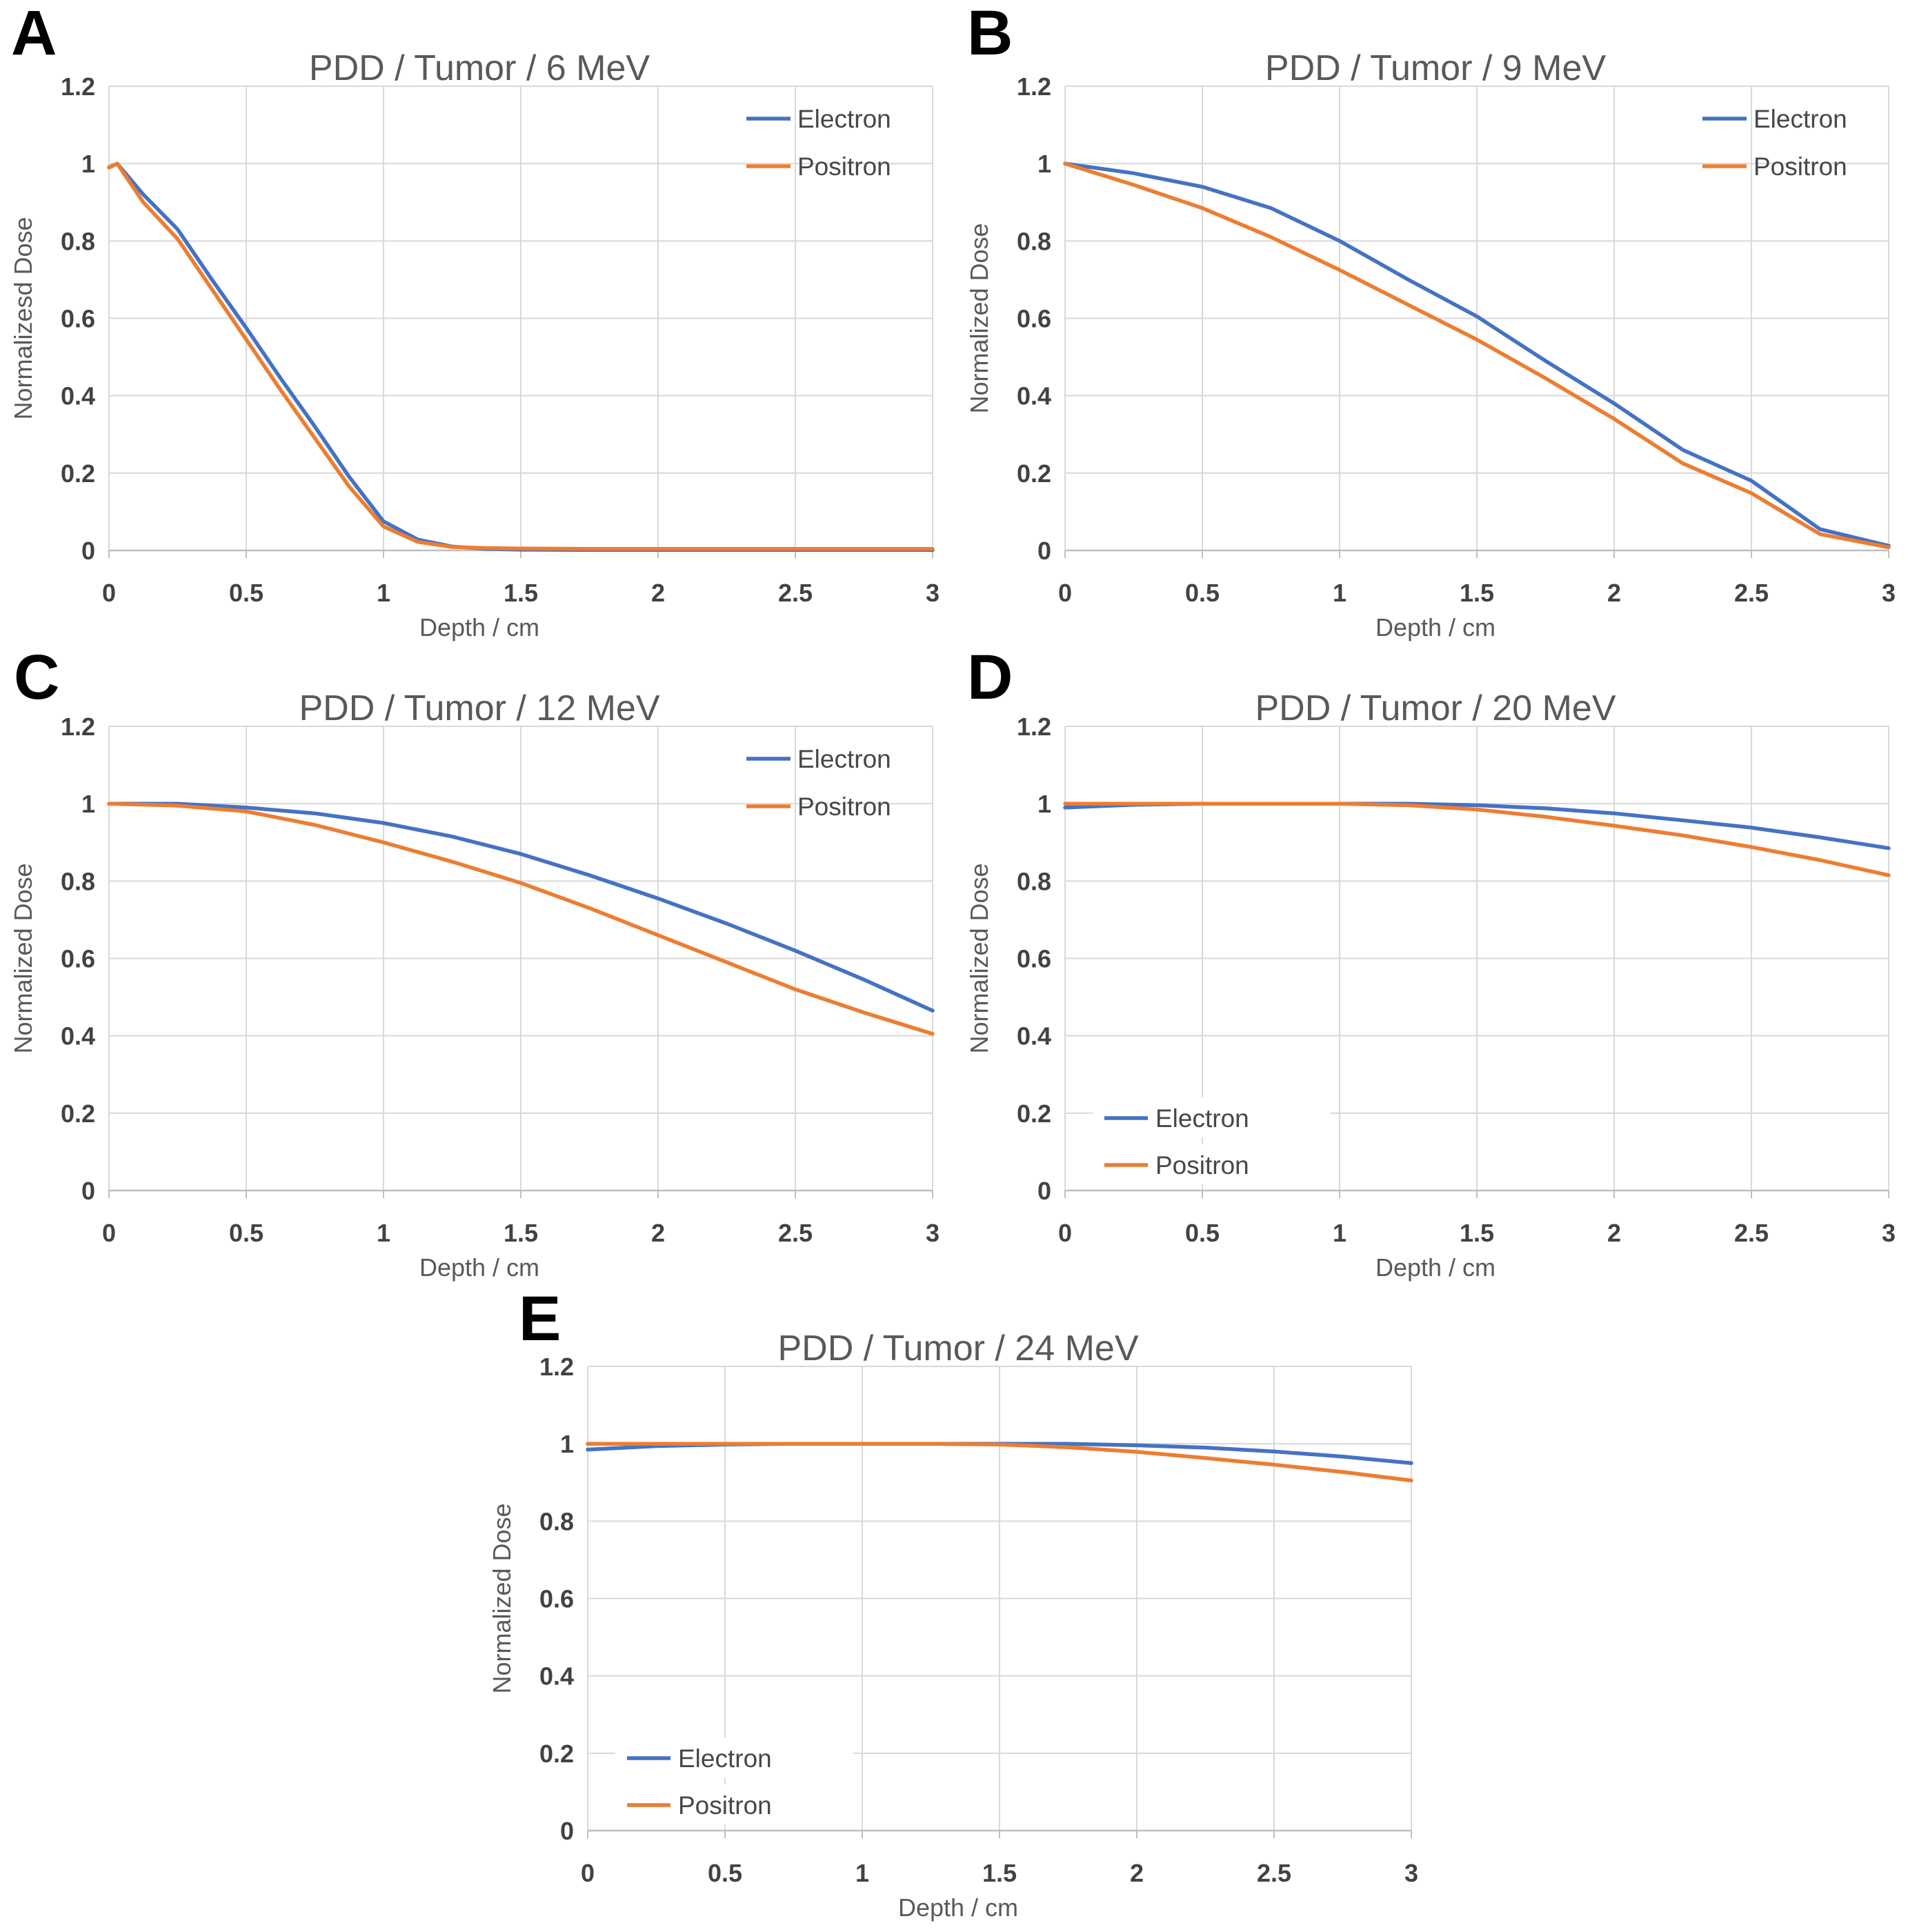 The height and width of the screenshot is (1932, 1908). What do you see at coordinates (990, 34) in the screenshot?
I see `panel-letter-b: B` at bounding box center [990, 34].